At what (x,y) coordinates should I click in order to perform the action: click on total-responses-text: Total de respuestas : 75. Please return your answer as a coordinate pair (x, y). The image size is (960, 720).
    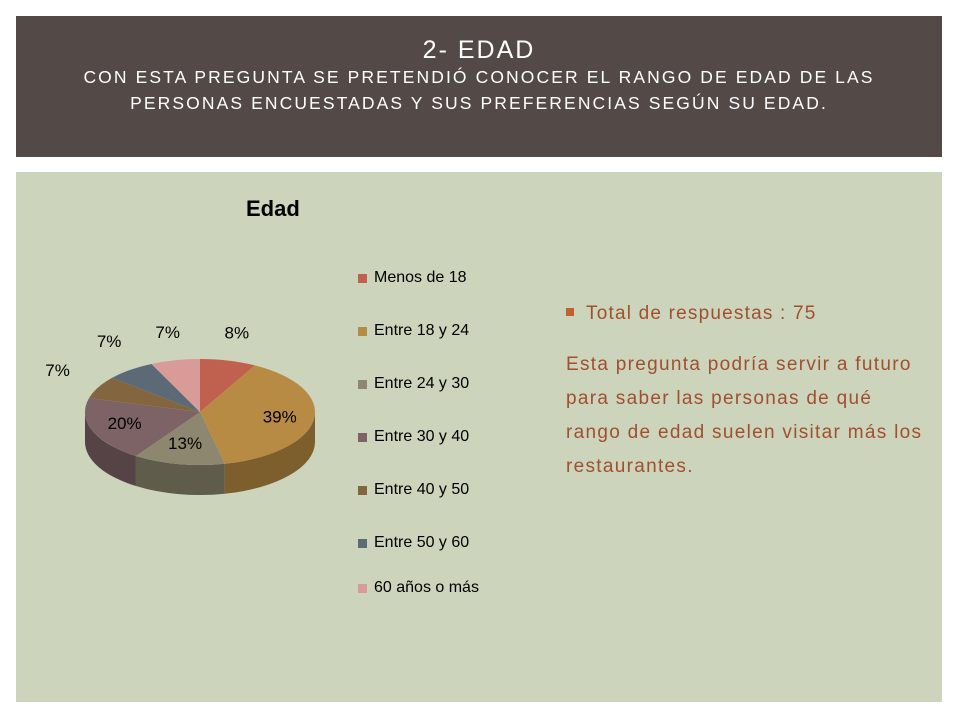
    Looking at the image, I should click on (701, 313).